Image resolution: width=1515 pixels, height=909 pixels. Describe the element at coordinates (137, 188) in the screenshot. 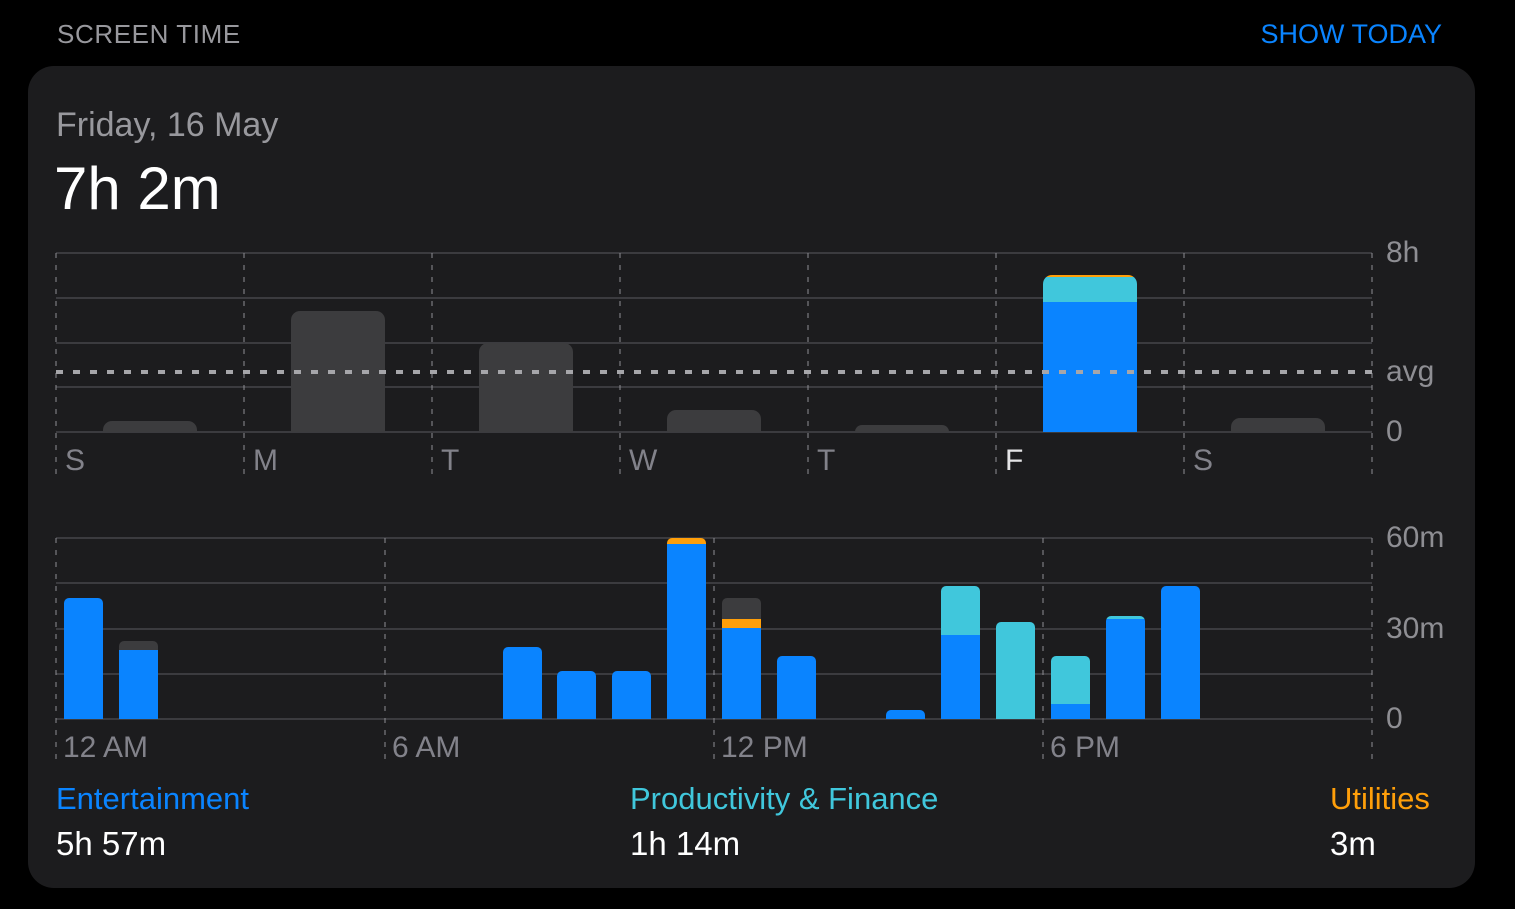

I see `total-screen-time: 7h 2m` at that location.